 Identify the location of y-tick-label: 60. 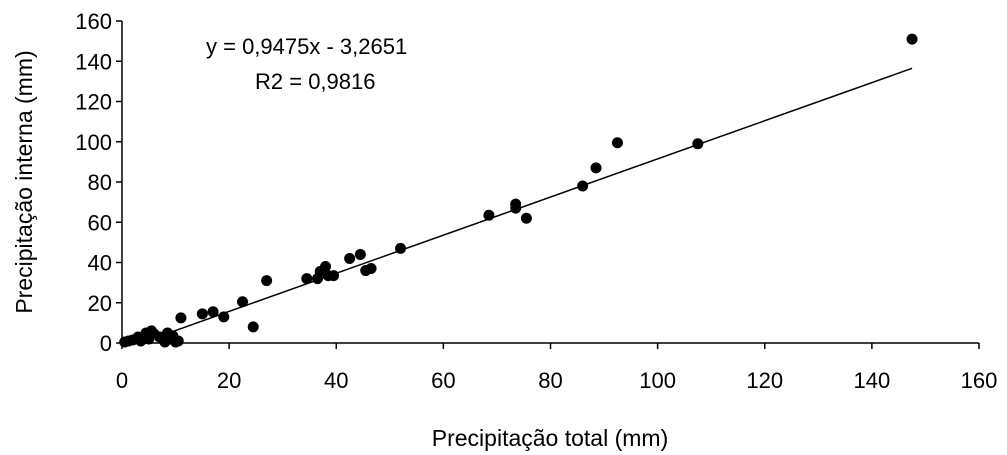
(100, 222).